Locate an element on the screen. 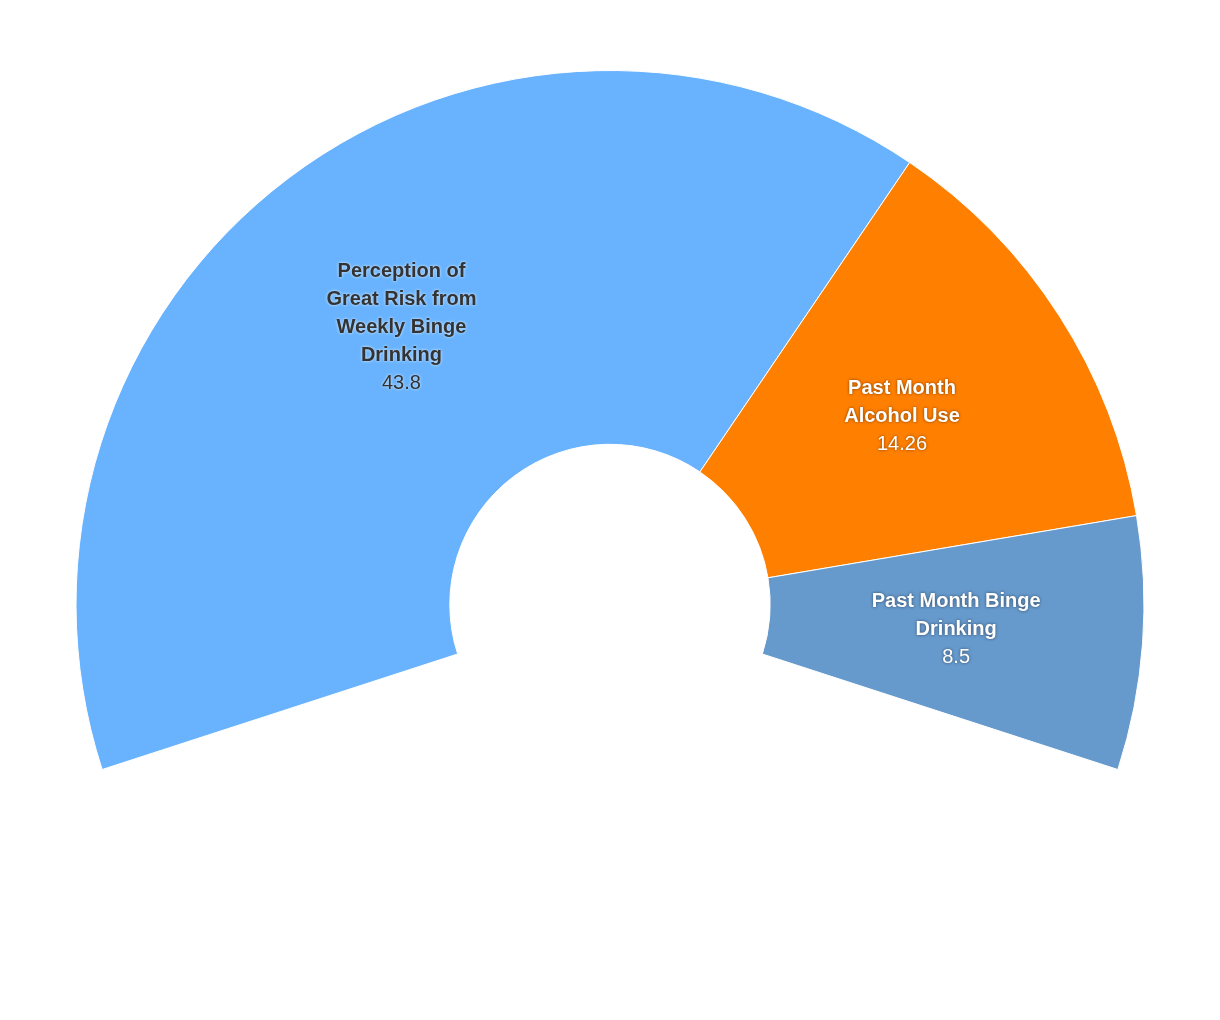 This screenshot has width=1220, height=1020. data-label: 43.8 is located at coordinates (401, 381).